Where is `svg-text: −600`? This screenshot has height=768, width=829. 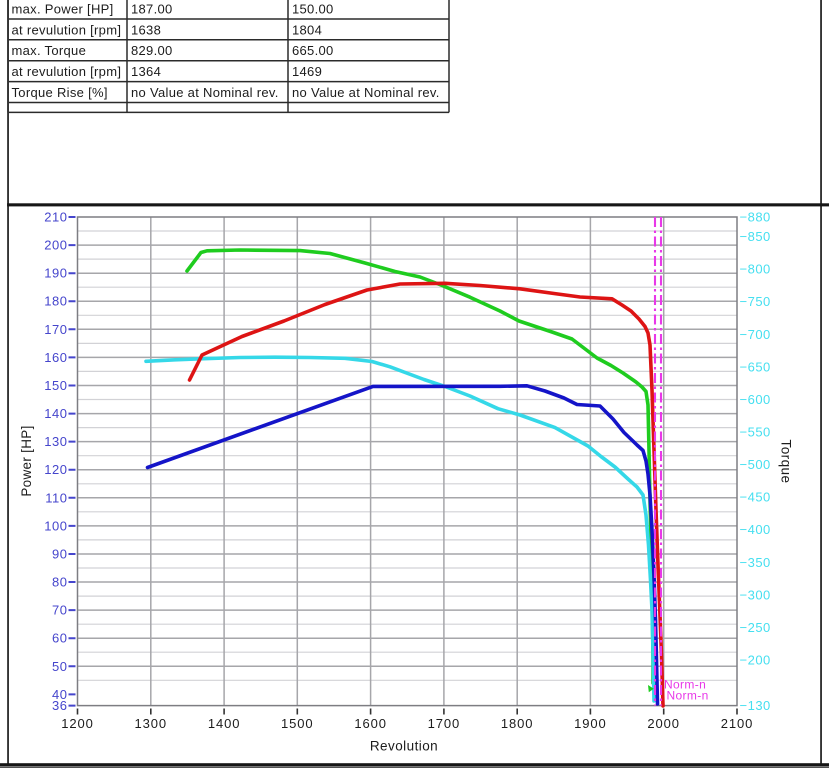 svg-text: −600 is located at coordinates (755, 399).